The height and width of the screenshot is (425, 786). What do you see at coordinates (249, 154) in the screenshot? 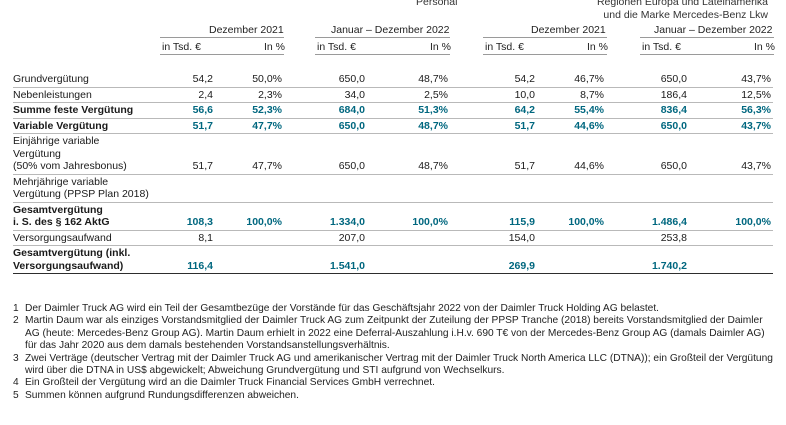
I see `percent-cell: 47,7%` at bounding box center [249, 154].